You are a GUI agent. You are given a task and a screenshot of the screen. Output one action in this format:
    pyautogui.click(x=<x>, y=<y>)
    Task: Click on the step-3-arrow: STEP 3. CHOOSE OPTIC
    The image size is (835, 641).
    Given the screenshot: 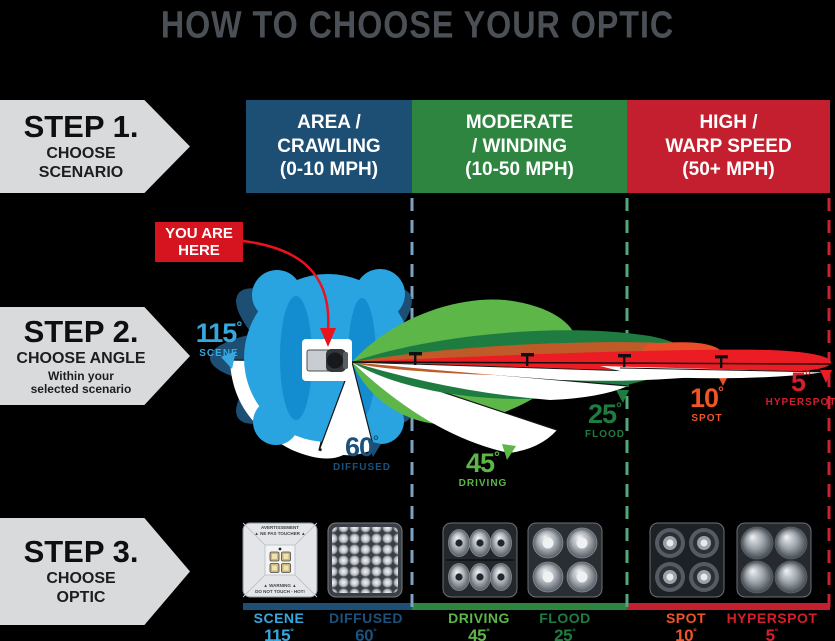 What is the action you would take?
    pyautogui.click(x=95, y=571)
    